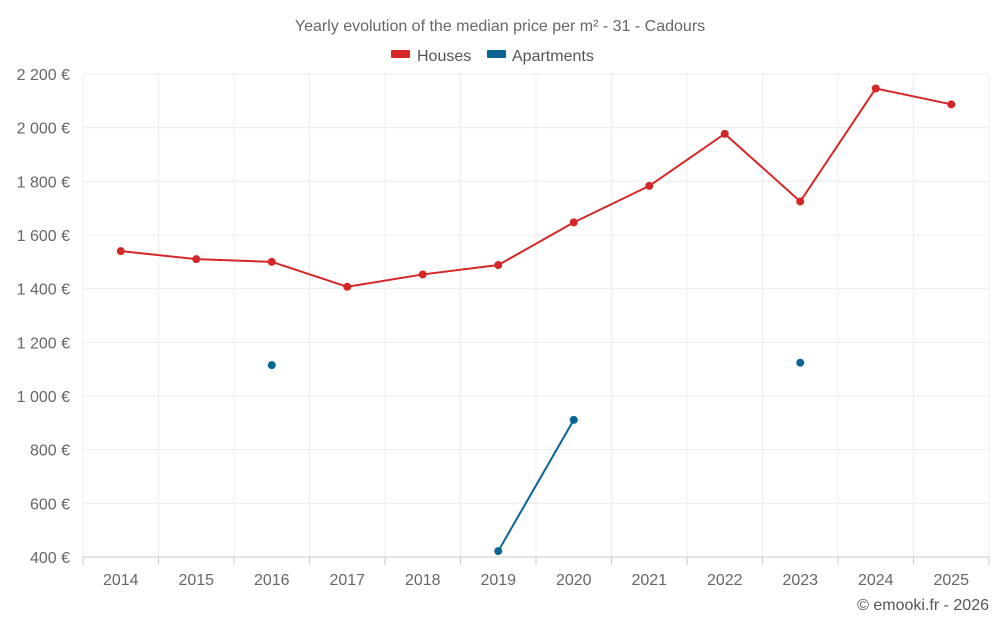 The height and width of the screenshot is (625, 1000). Describe the element at coordinates (496, 54) in the screenshot. I see `legend-swatch-apartments` at that location.